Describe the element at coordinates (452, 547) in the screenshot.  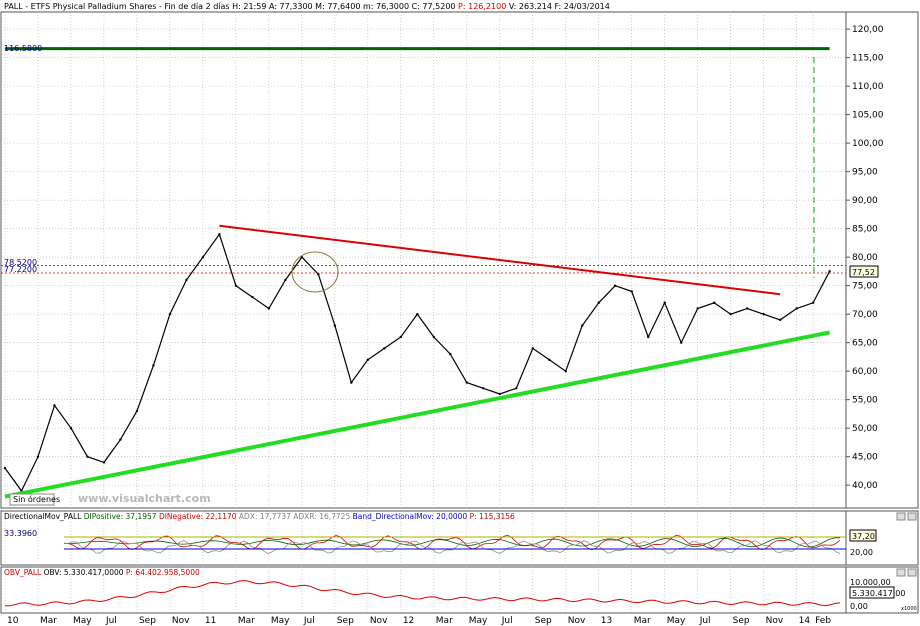
I see `dmi-series-line` at that location.